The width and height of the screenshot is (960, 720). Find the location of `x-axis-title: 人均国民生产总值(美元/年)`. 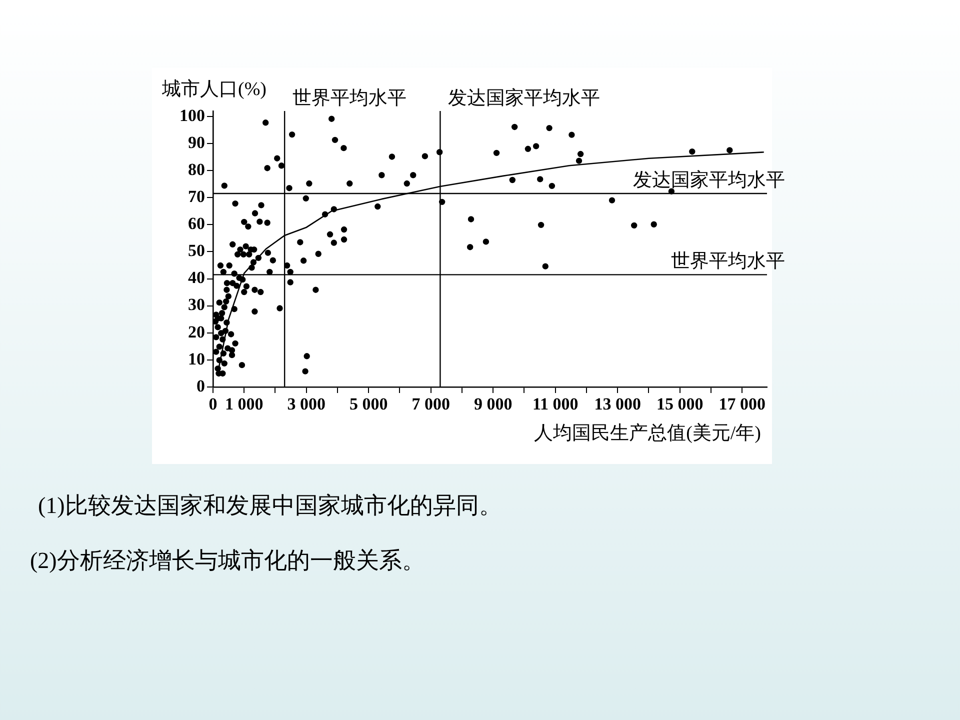

x-axis-title: 人均国民生产总值(美元/年) is located at coordinates (647, 434).